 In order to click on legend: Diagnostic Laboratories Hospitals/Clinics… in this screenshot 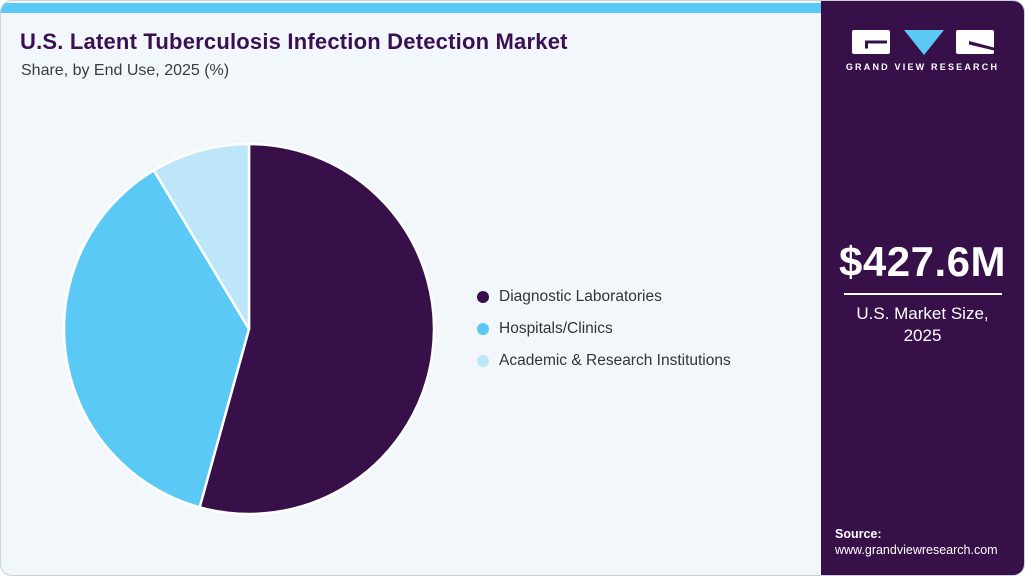, I will do `click(604, 328)`.